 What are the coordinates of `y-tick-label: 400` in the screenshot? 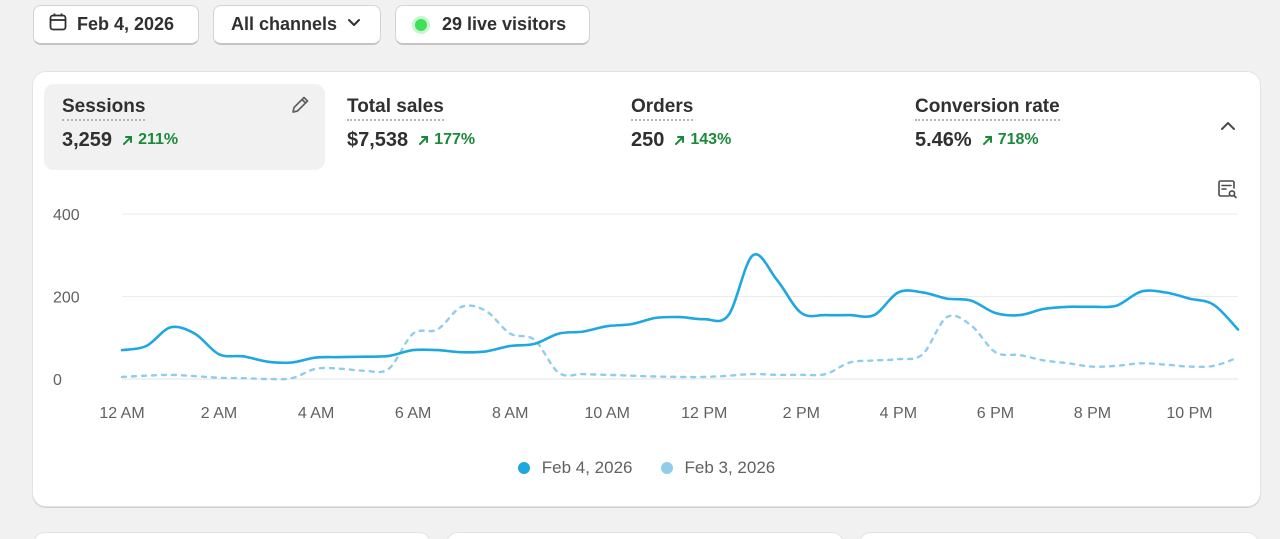 It's located at (66, 215).